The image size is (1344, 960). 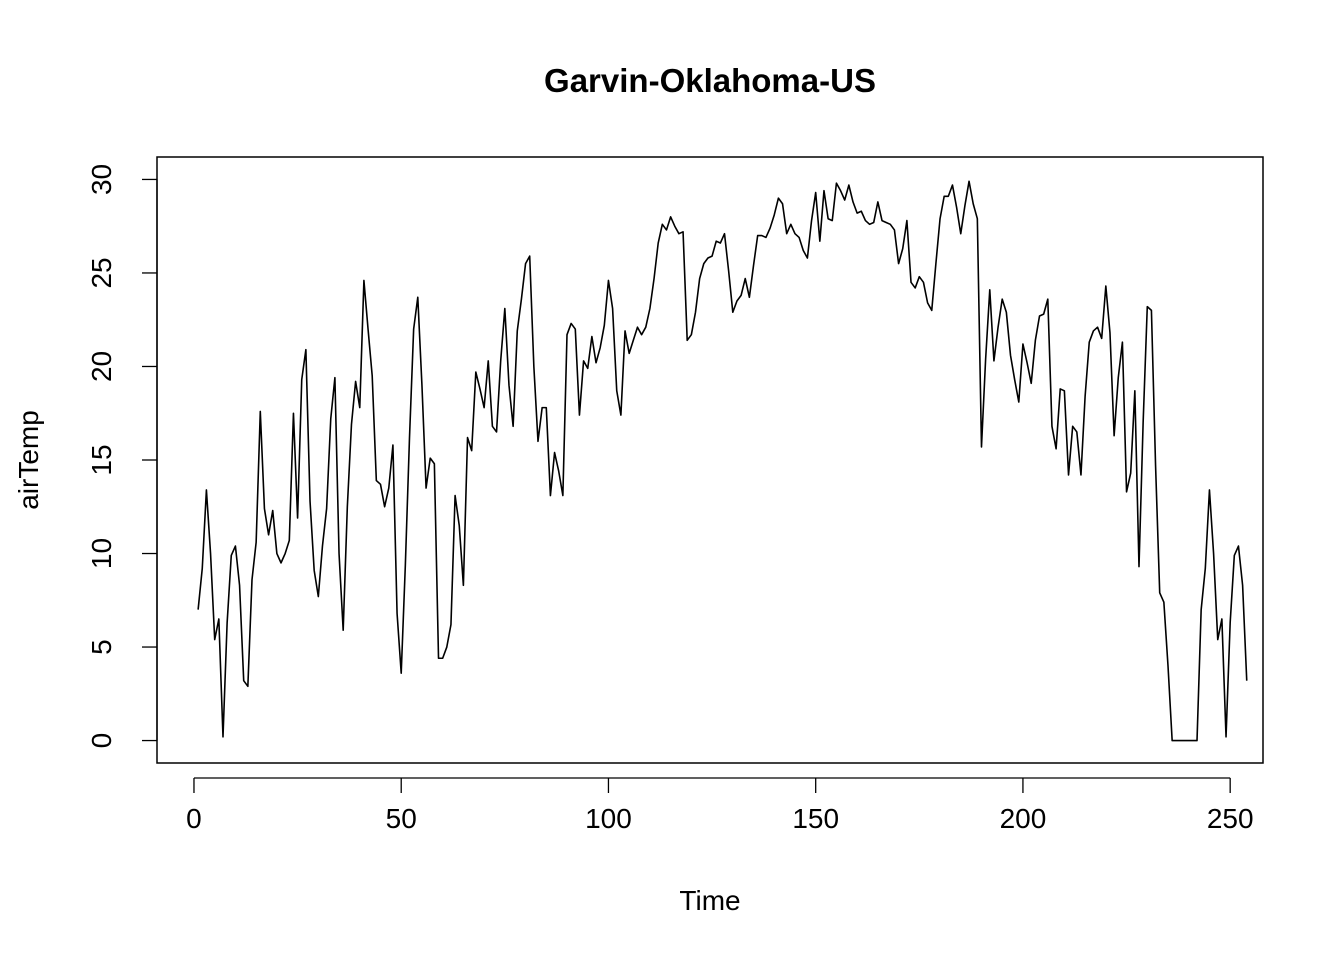 What do you see at coordinates (1023, 818) in the screenshot?
I see `x-tick-label: 200` at bounding box center [1023, 818].